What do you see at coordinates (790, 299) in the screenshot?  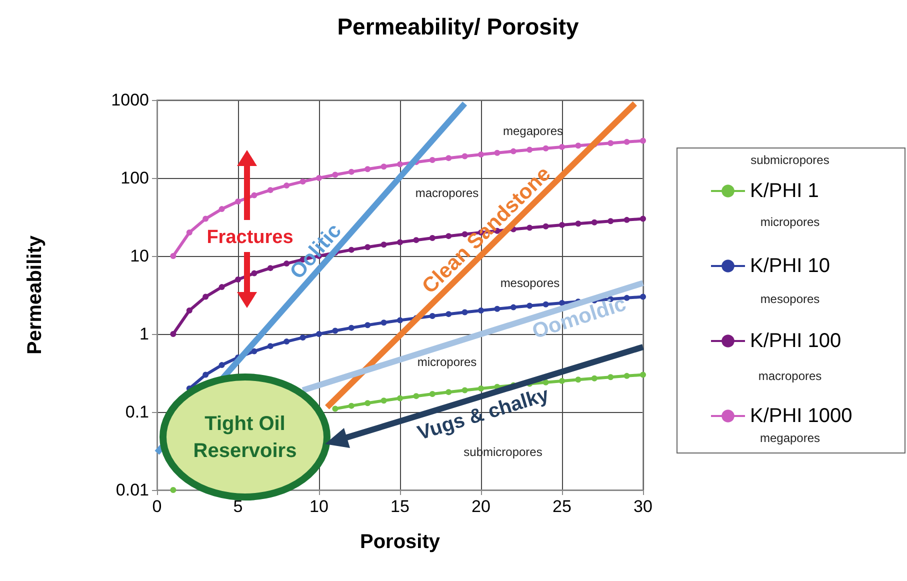 I see `text: mesopores` at bounding box center [790, 299].